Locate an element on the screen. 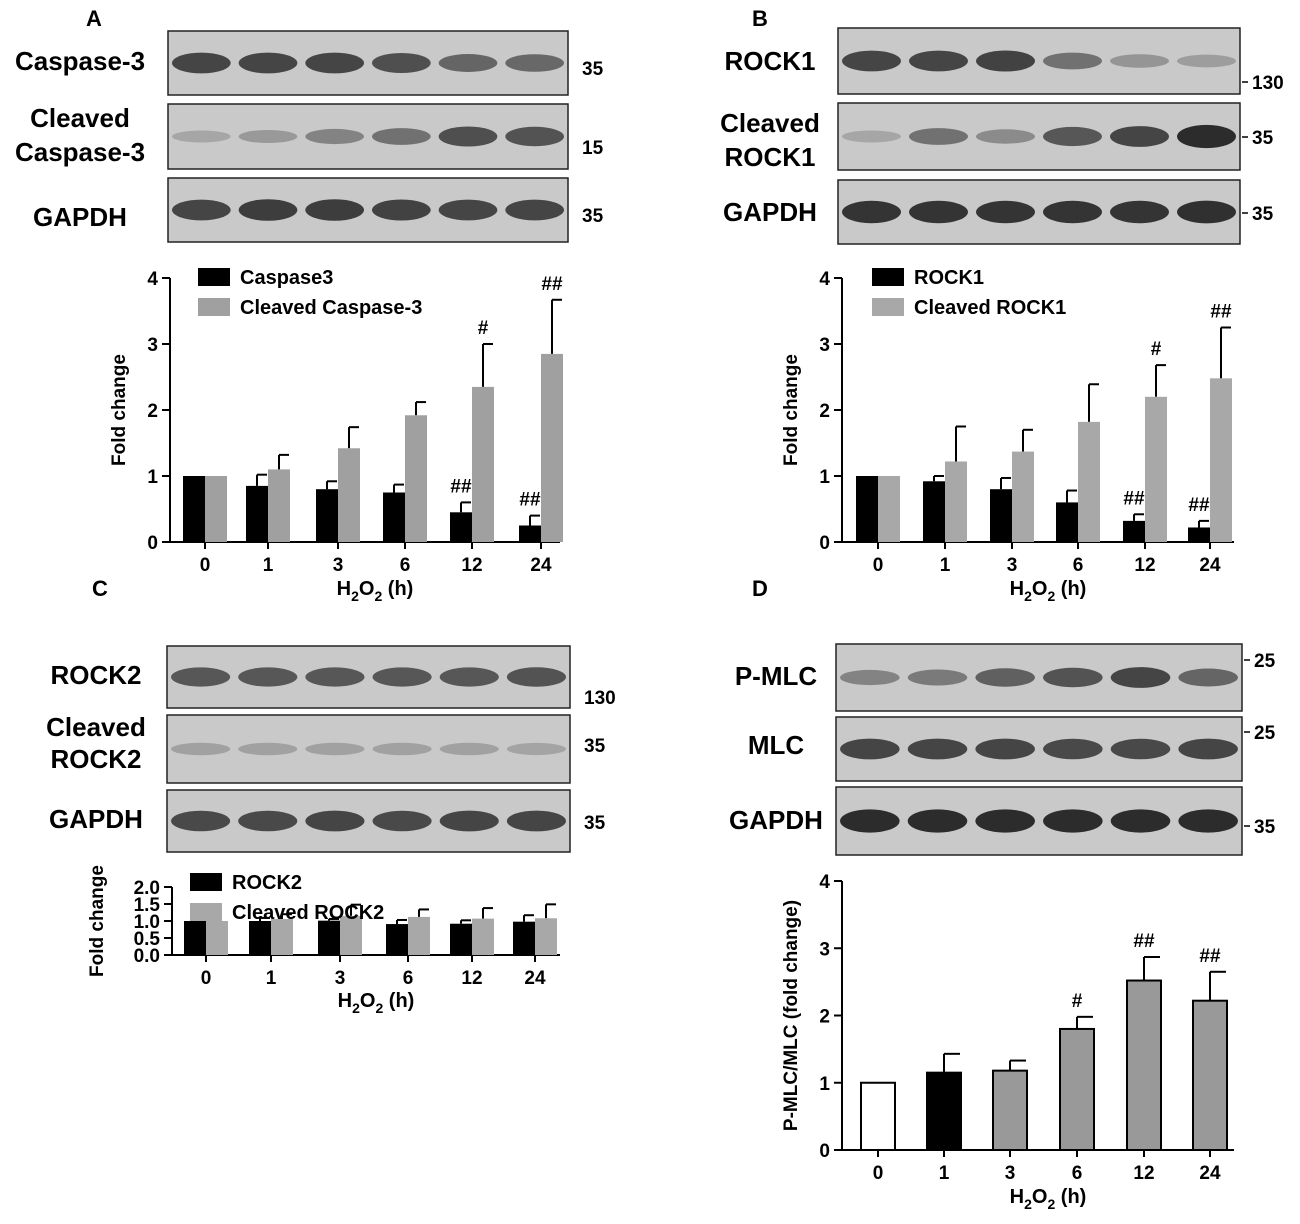  mw-marker: 15 is located at coordinates (593, 148).